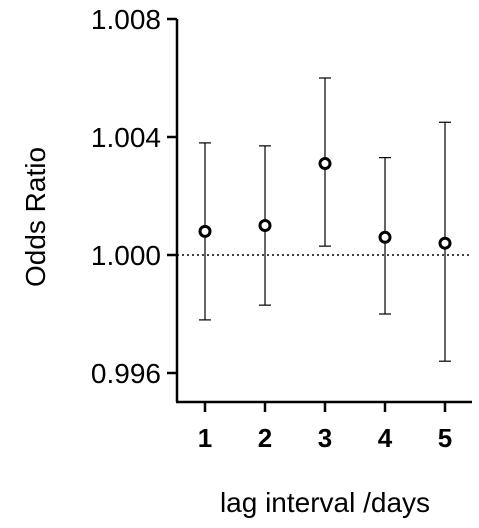 The height and width of the screenshot is (528, 479). What do you see at coordinates (265, 438) in the screenshot?
I see `x-tick-label: 2` at bounding box center [265, 438].